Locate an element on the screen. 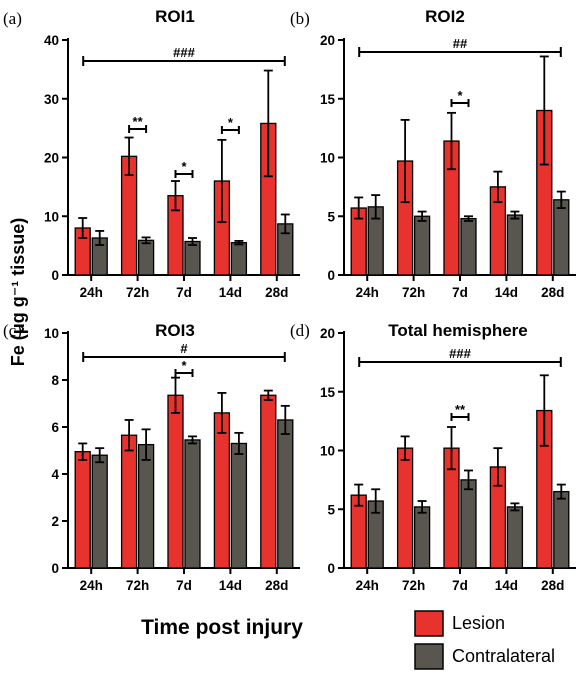 This screenshot has height=674, width=576. panel-letter: (d) is located at coordinates (300, 330).